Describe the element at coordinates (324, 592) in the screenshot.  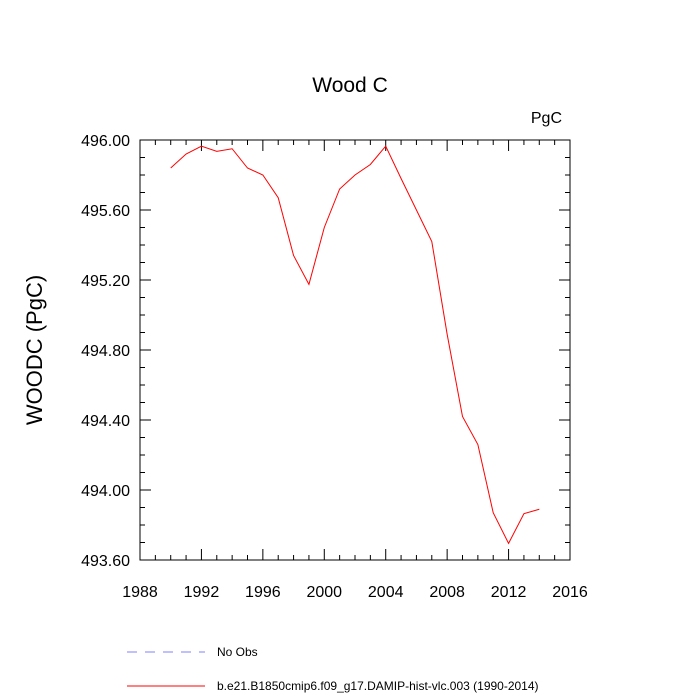
I see `x-tick-label: 2000` at that location.